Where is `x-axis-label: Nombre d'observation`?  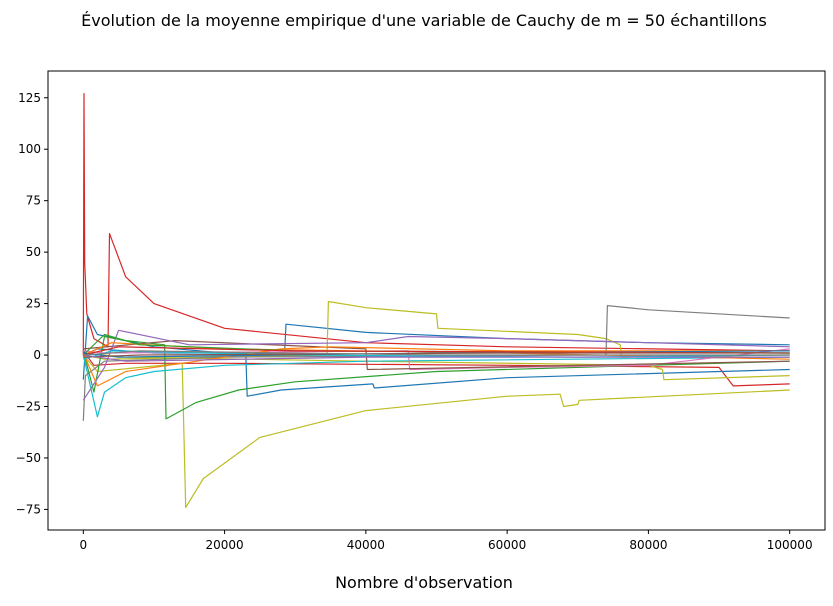 x-axis-label: Nombre d'observation is located at coordinates (424, 582).